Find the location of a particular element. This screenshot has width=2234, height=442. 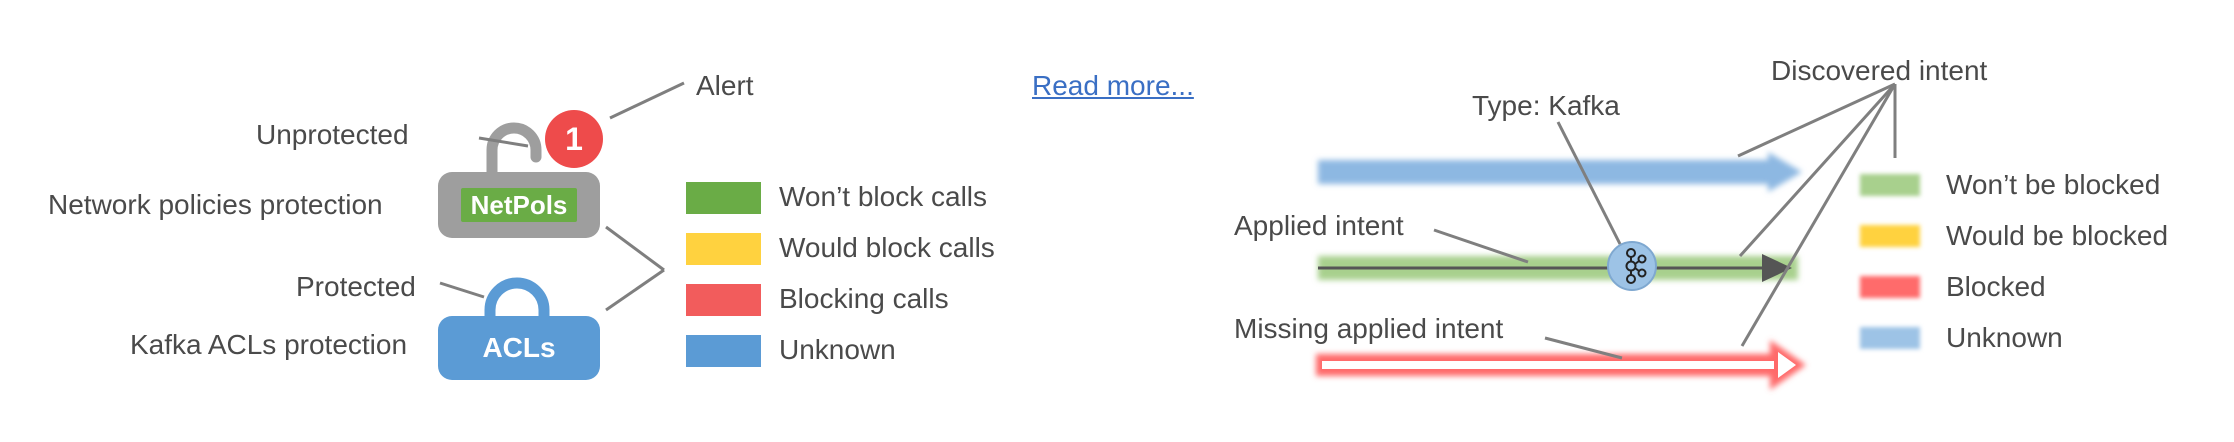

protected-leader is located at coordinates (462, 290).